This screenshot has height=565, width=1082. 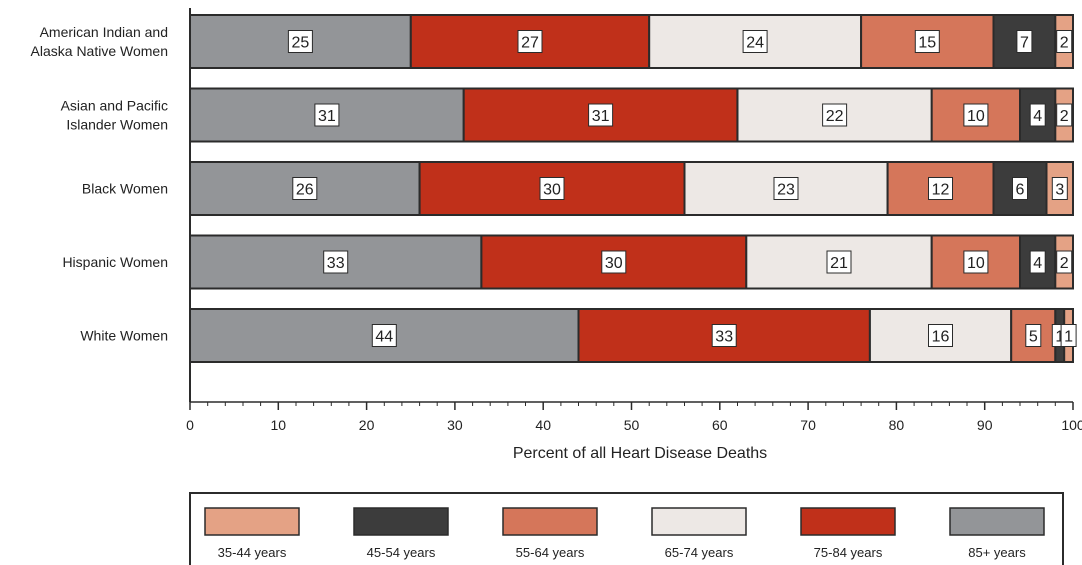 I want to click on legend-label: 65-74 years, so click(x=699, y=552).